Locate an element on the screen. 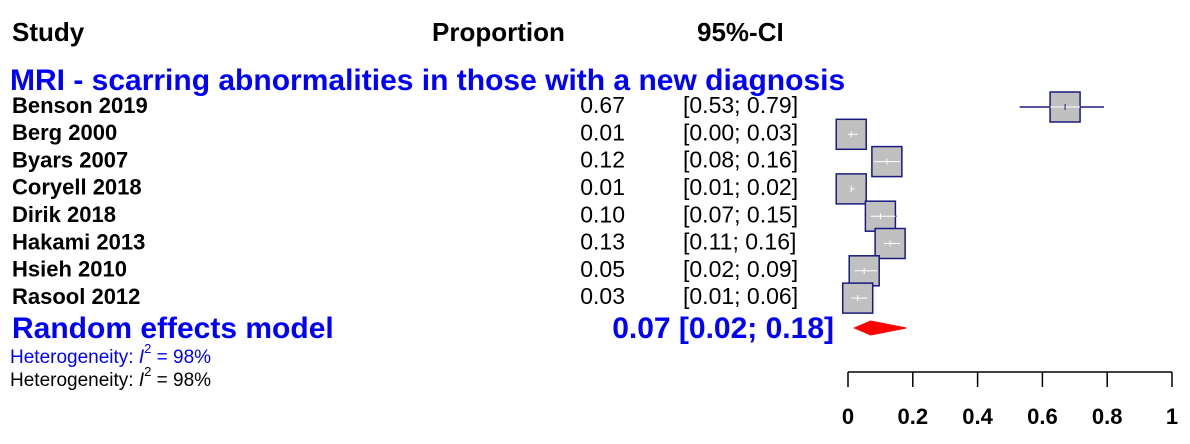 This screenshot has width=1190, height=444. study-name: Coryell 2018 is located at coordinates (77, 187).